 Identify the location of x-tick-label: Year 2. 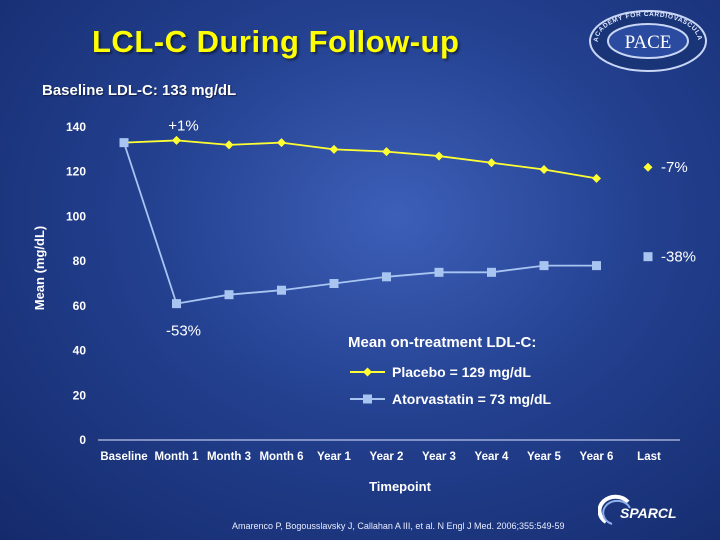
(387, 457).